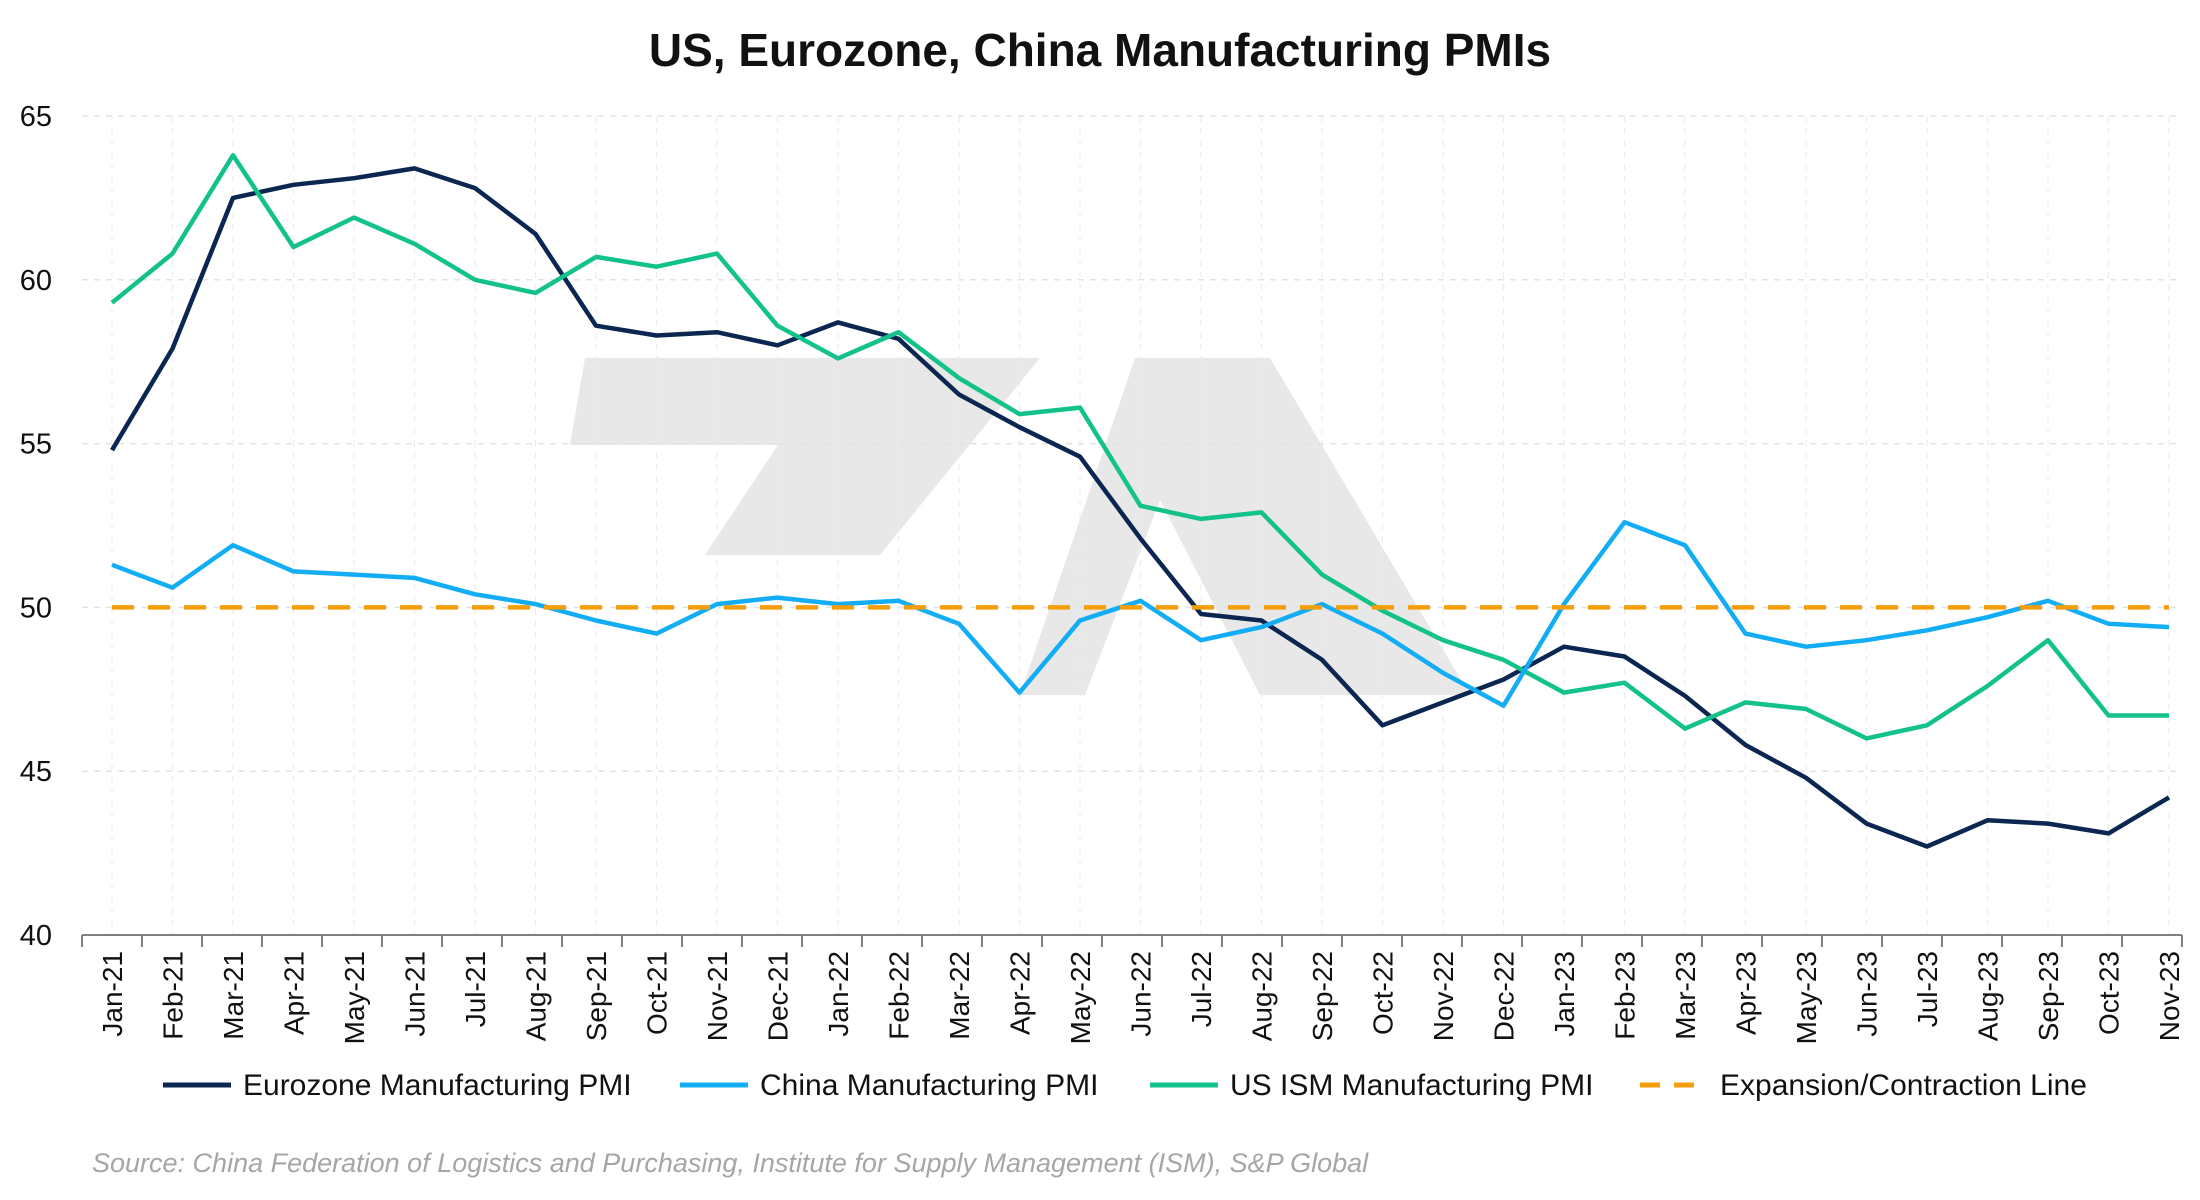 The width and height of the screenshot is (2200, 1200). What do you see at coordinates (838, 994) in the screenshot?
I see `x-tick-label: Jan-22` at bounding box center [838, 994].